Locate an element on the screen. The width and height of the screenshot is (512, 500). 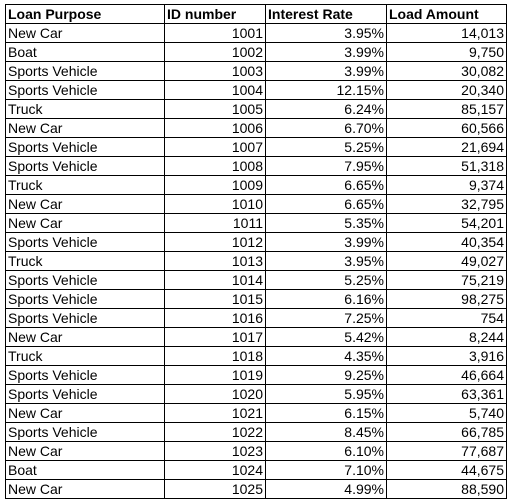
id-number-cell: 1017 is located at coordinates (215, 337).